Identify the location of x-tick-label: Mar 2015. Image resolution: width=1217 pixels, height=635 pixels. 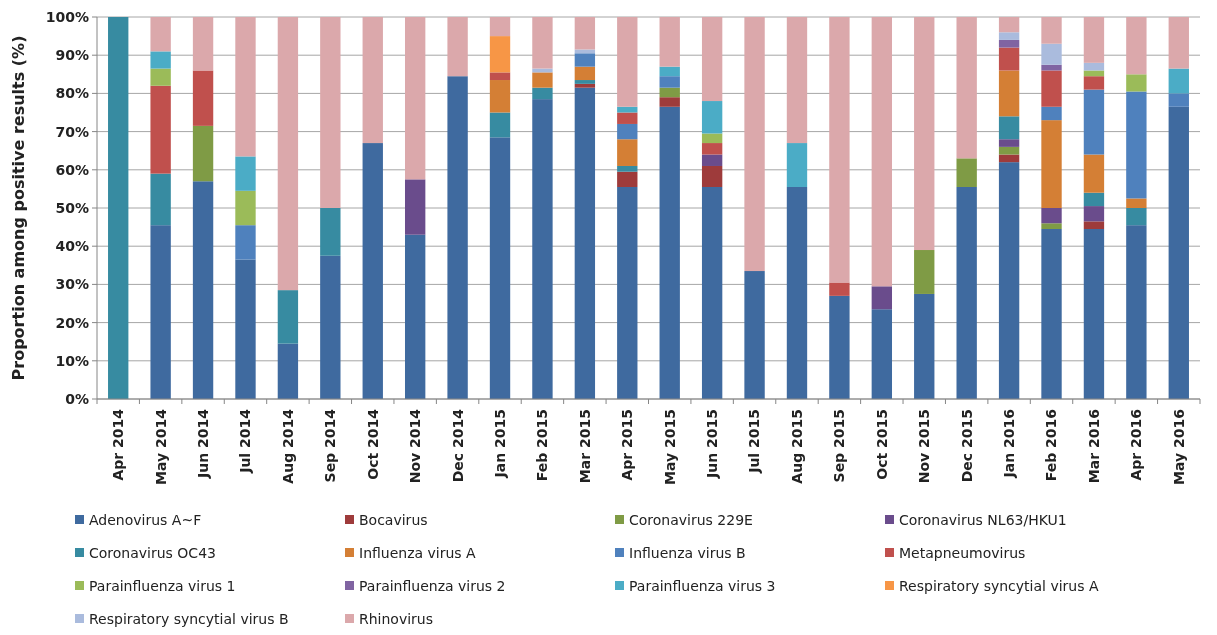
(584, 446).